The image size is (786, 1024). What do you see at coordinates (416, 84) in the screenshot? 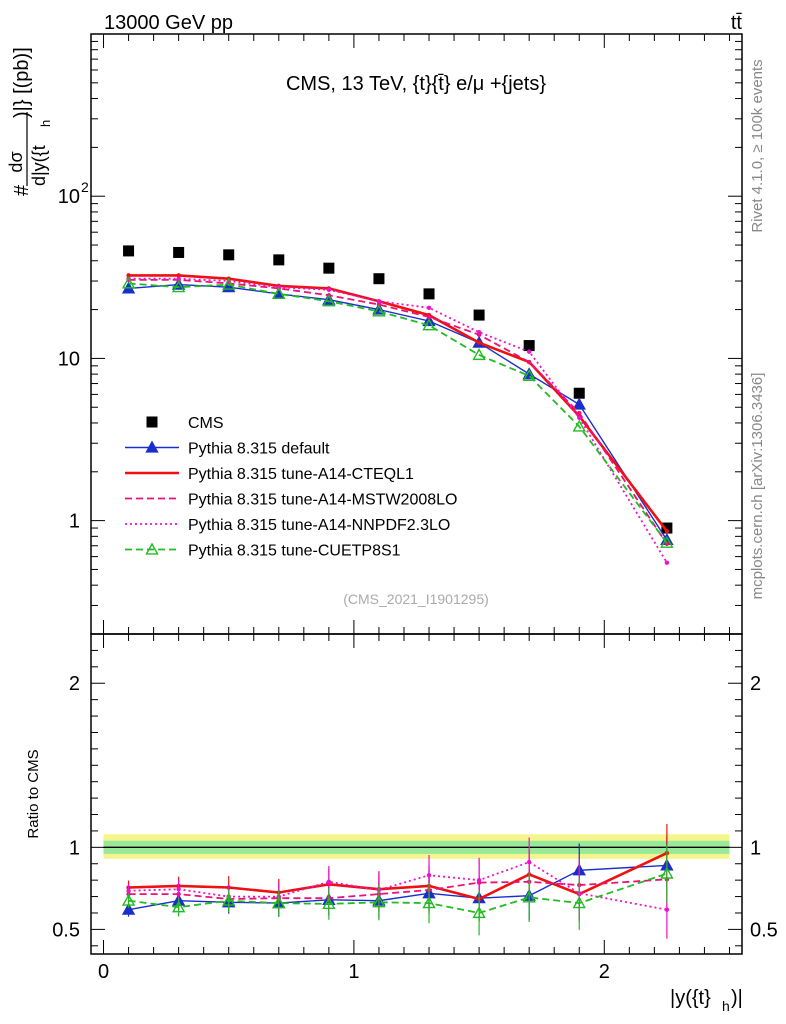
I see `main-title: CMS, 13 TeV, {t}{t̄} e/μ +{jets}` at bounding box center [416, 84].